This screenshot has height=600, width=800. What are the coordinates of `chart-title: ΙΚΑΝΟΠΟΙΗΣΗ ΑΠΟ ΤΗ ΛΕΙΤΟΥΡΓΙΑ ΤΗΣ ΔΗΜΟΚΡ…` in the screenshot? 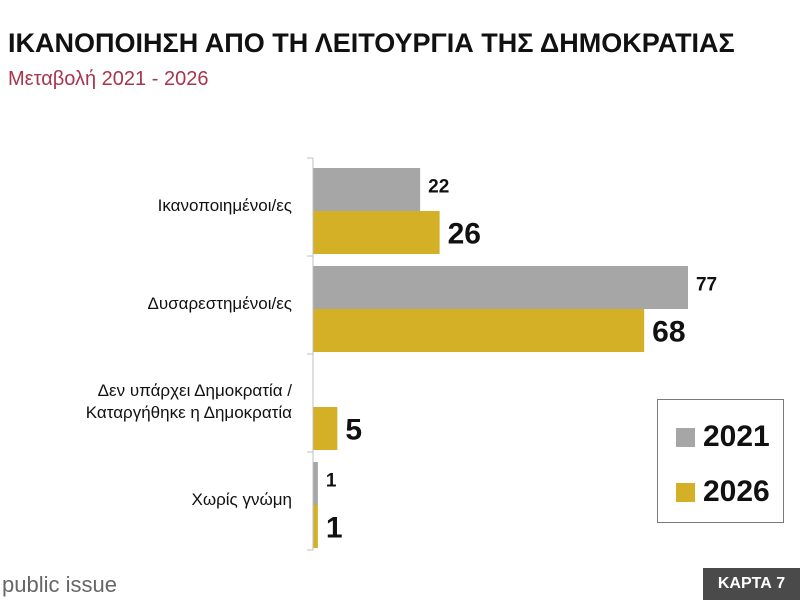 It's located at (371, 43).